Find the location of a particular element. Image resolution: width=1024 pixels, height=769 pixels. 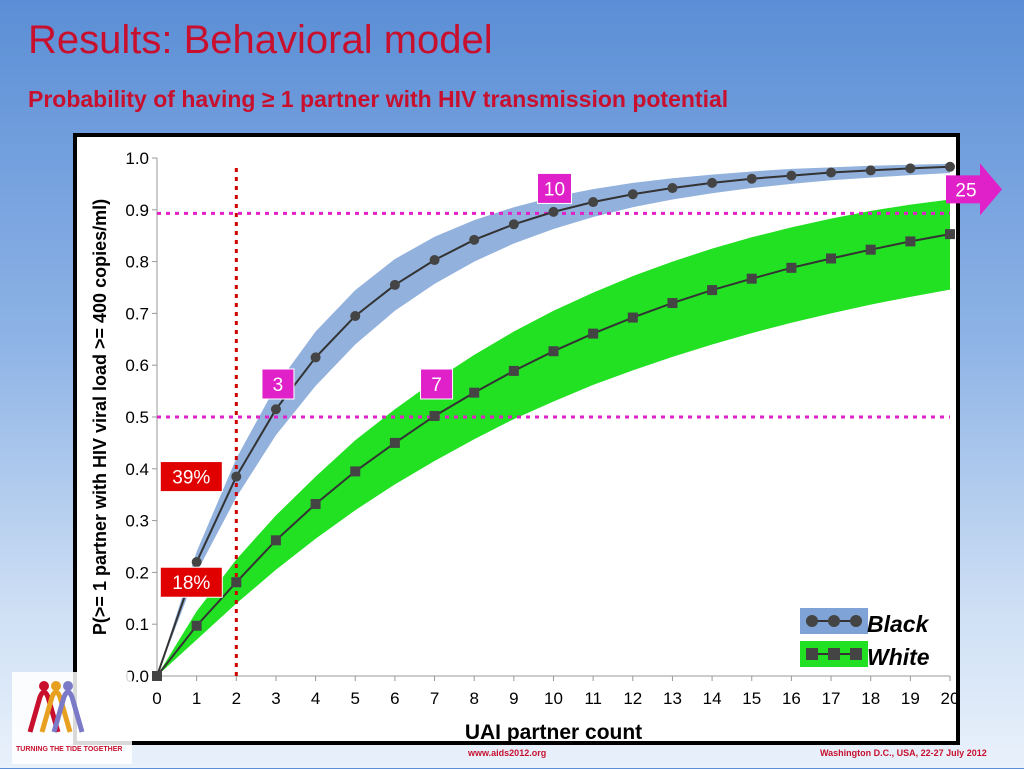

y-tick-label: 0.5 is located at coordinates (137, 417).